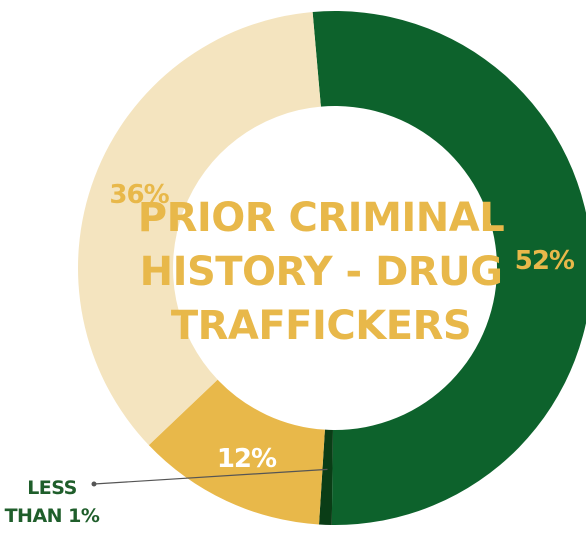 The height and width of the screenshot is (533, 586). Describe the element at coordinates (321, 218) in the screenshot. I see `center-title-line-1: PRIOR CRIMINAL` at that location.